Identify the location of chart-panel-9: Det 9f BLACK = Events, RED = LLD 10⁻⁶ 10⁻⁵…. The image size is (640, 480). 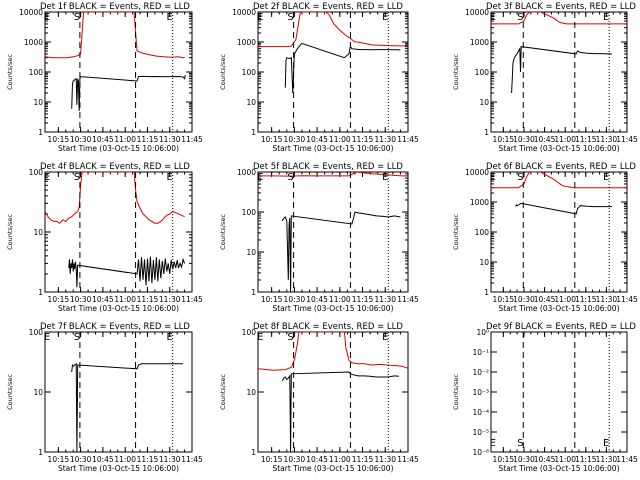
(545, 397).